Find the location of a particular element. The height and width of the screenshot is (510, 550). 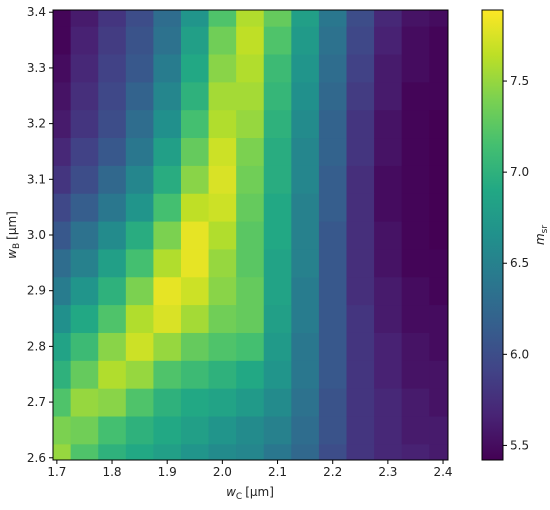

x-axis-label: wC [µm] is located at coordinates (250, 493).